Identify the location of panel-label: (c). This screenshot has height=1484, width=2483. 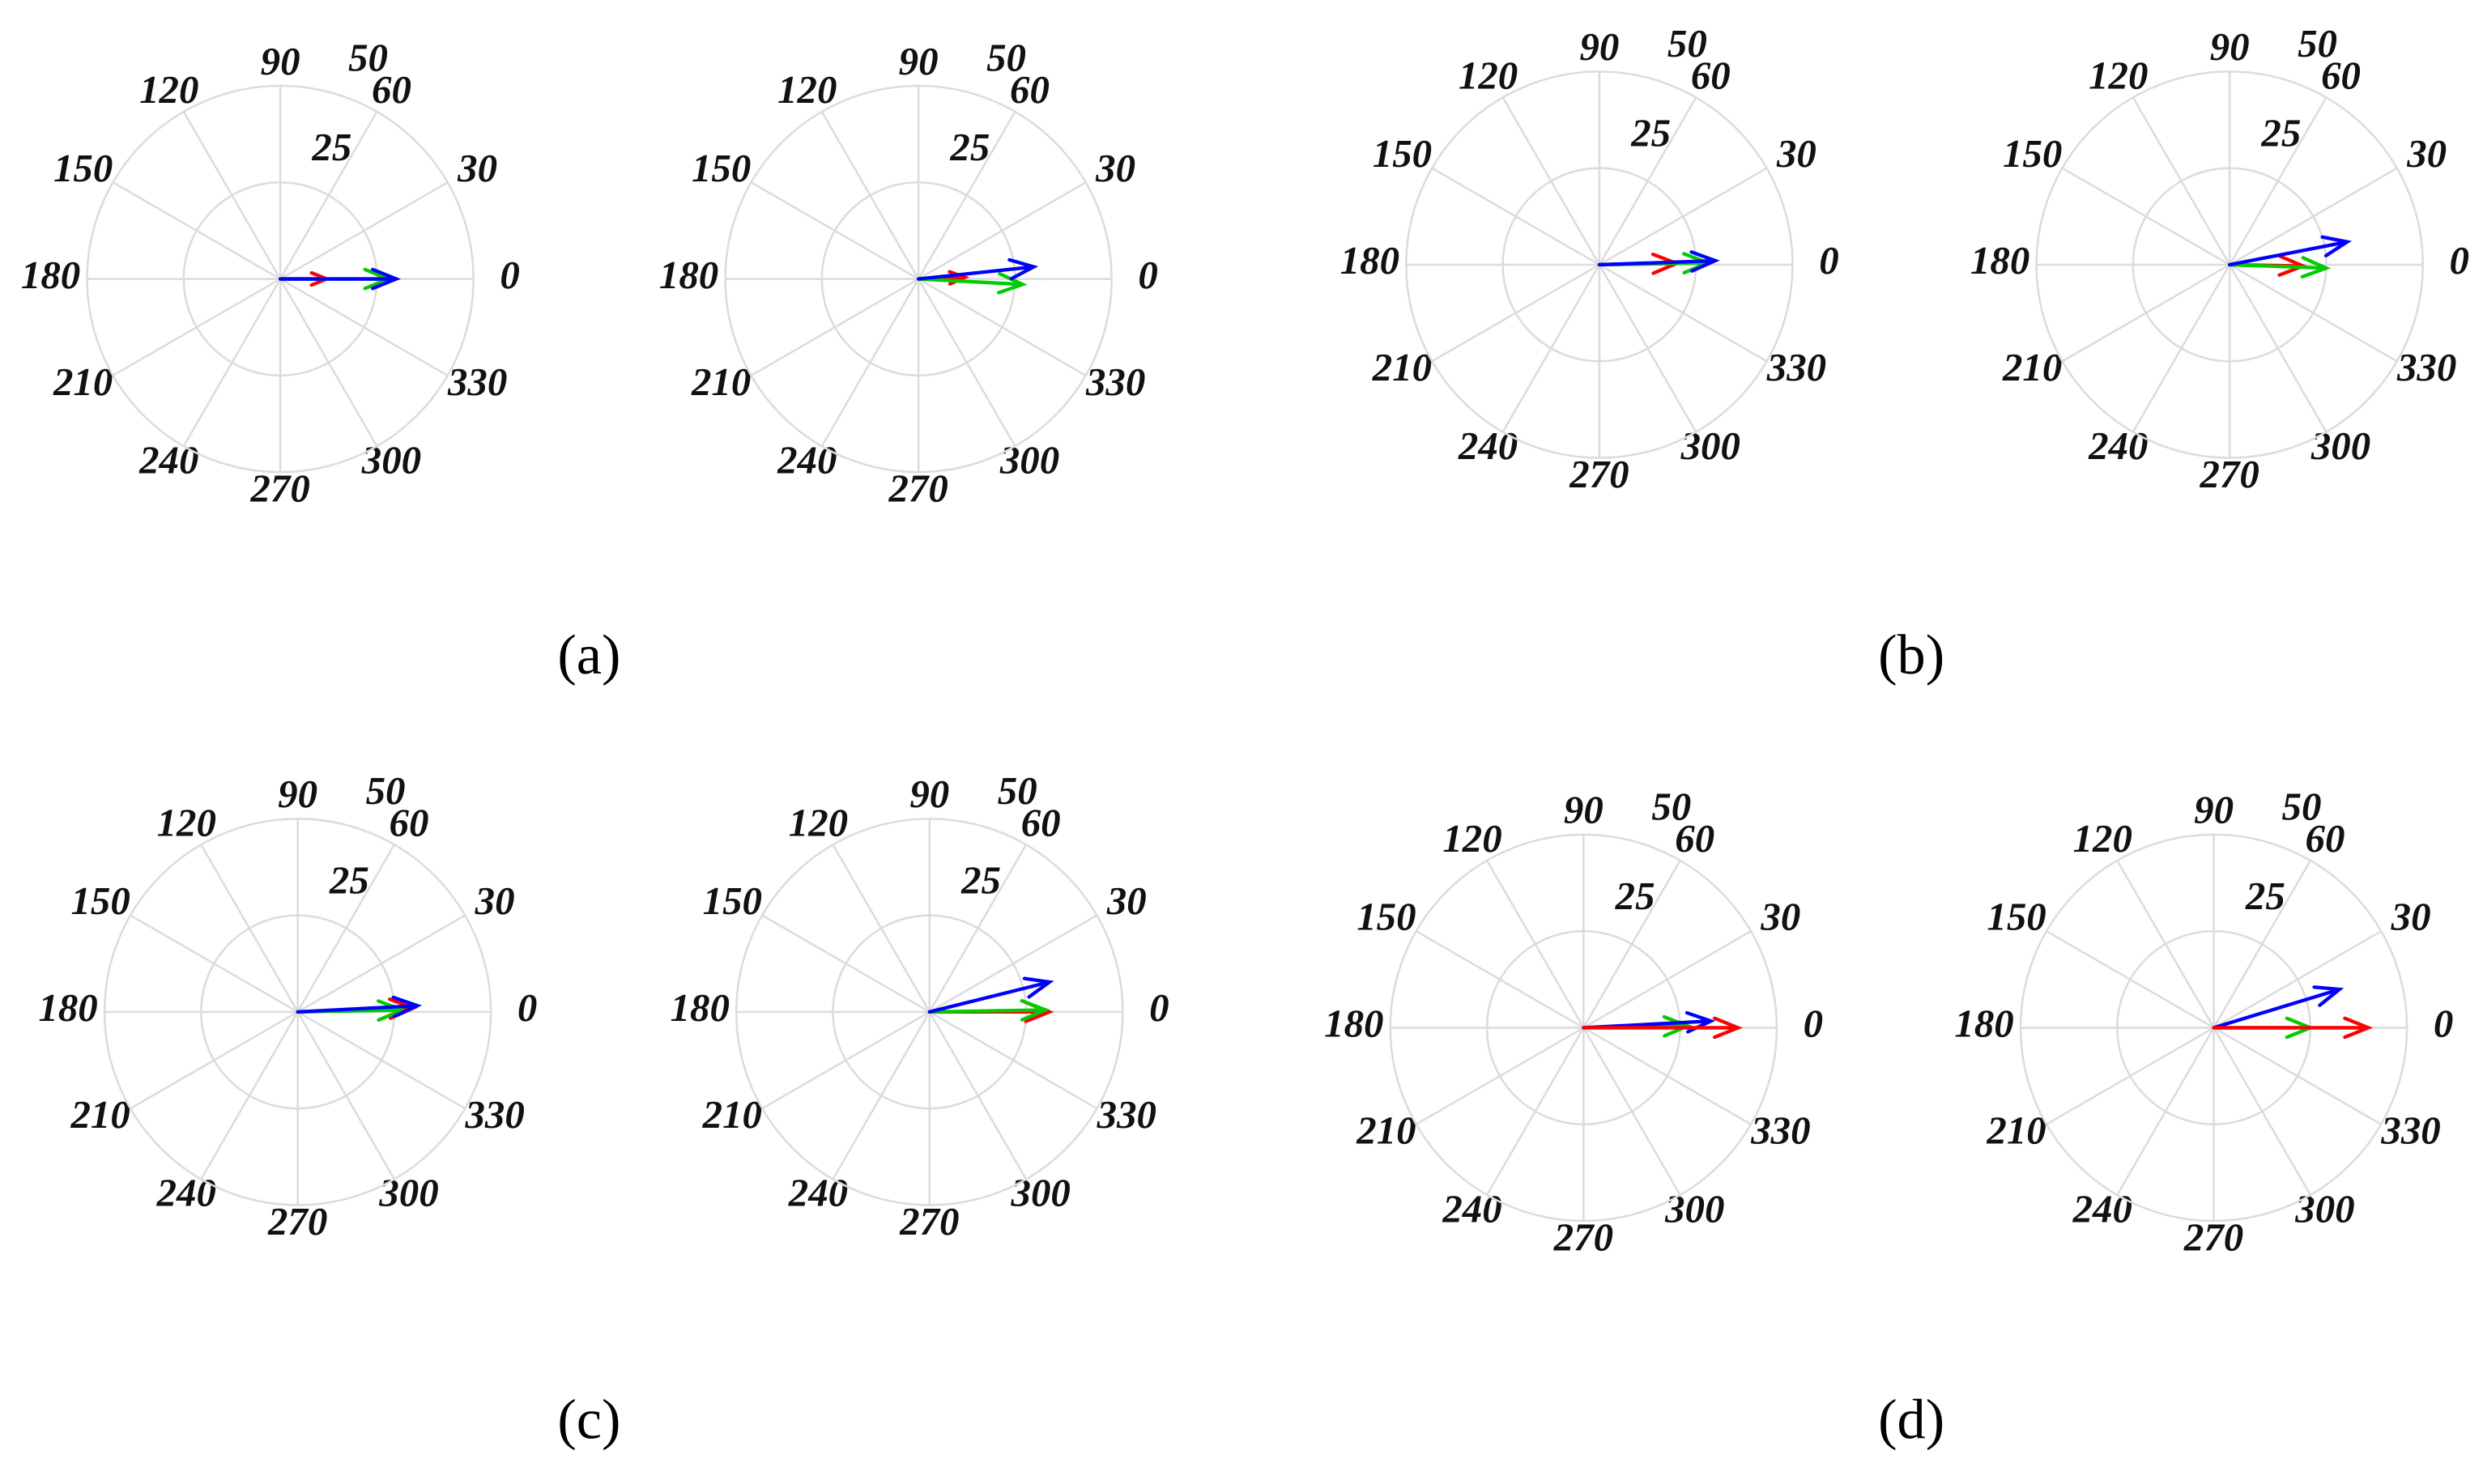
(588, 1419).